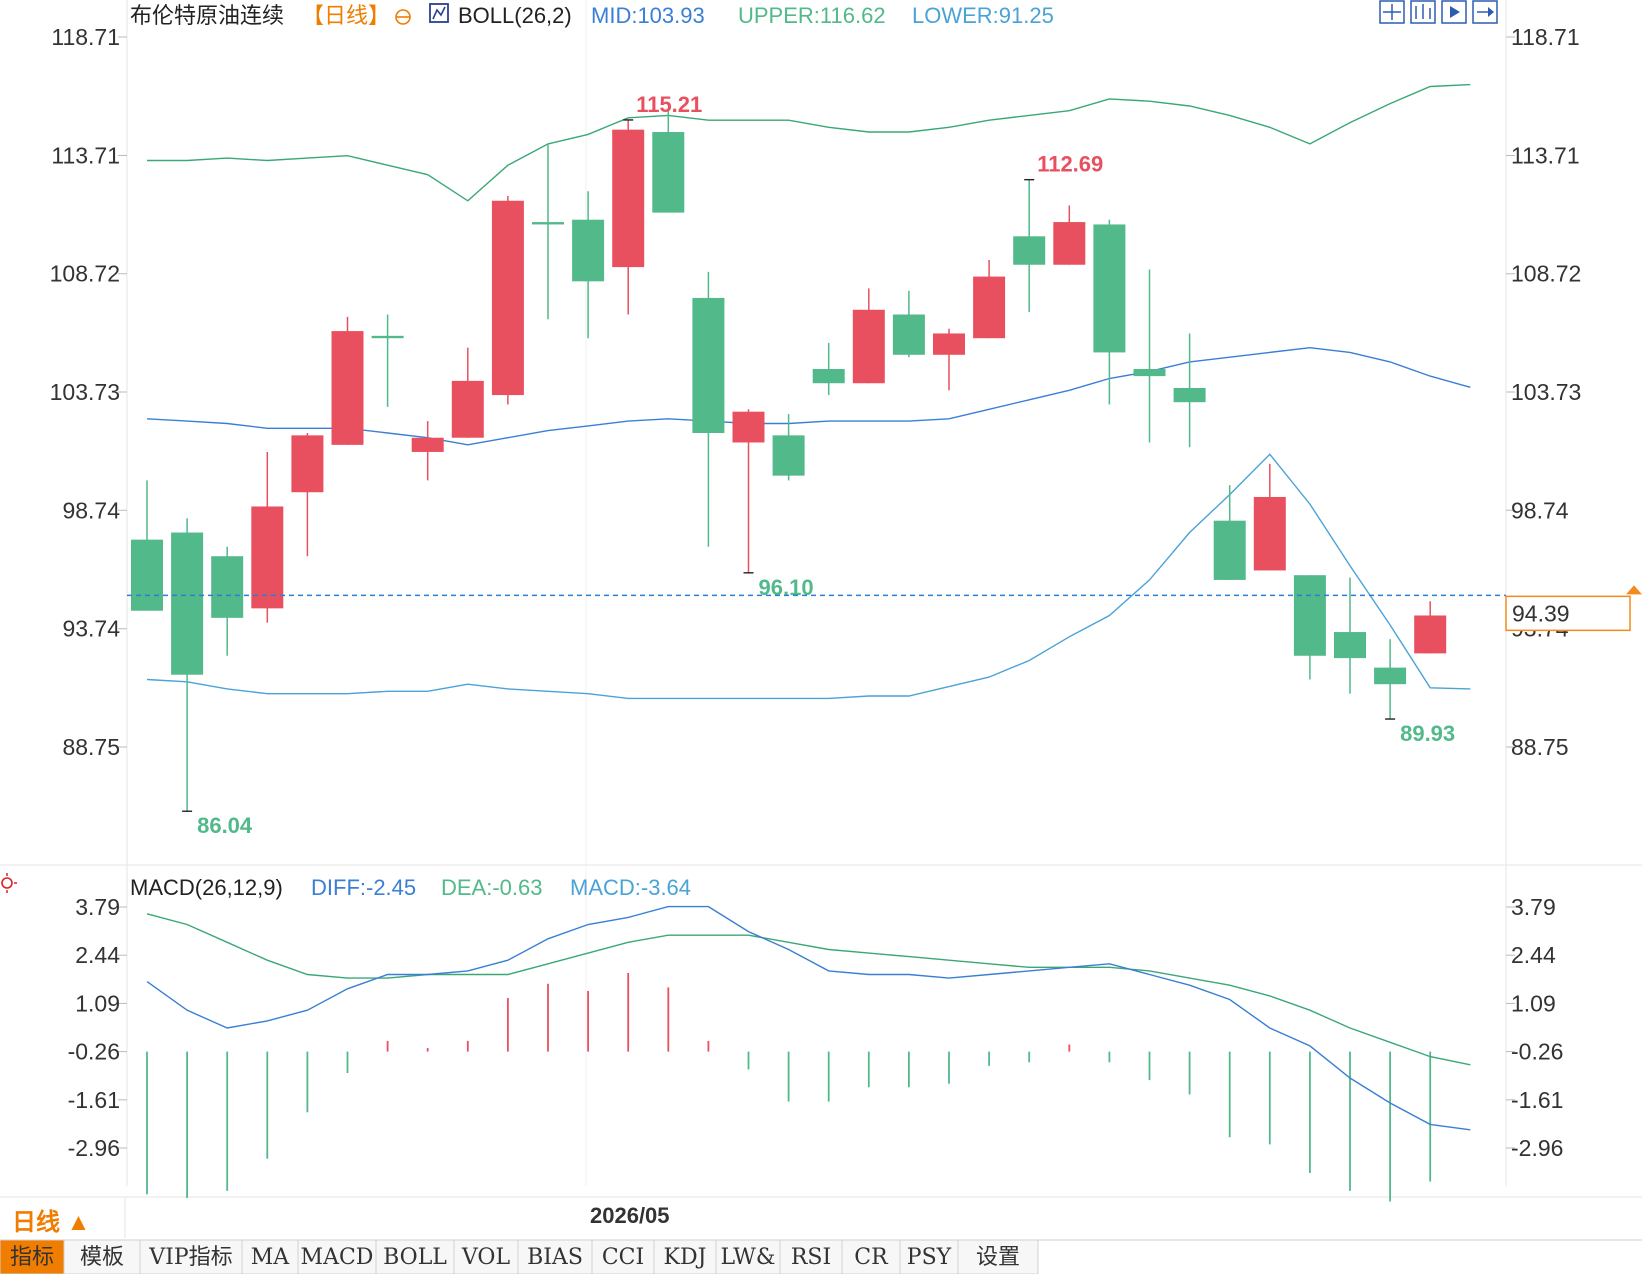 This screenshot has width=1642, height=1274. Describe the element at coordinates (191, 1256) in the screenshot. I see `tab-vip-indicator: VIP指标` at that location.